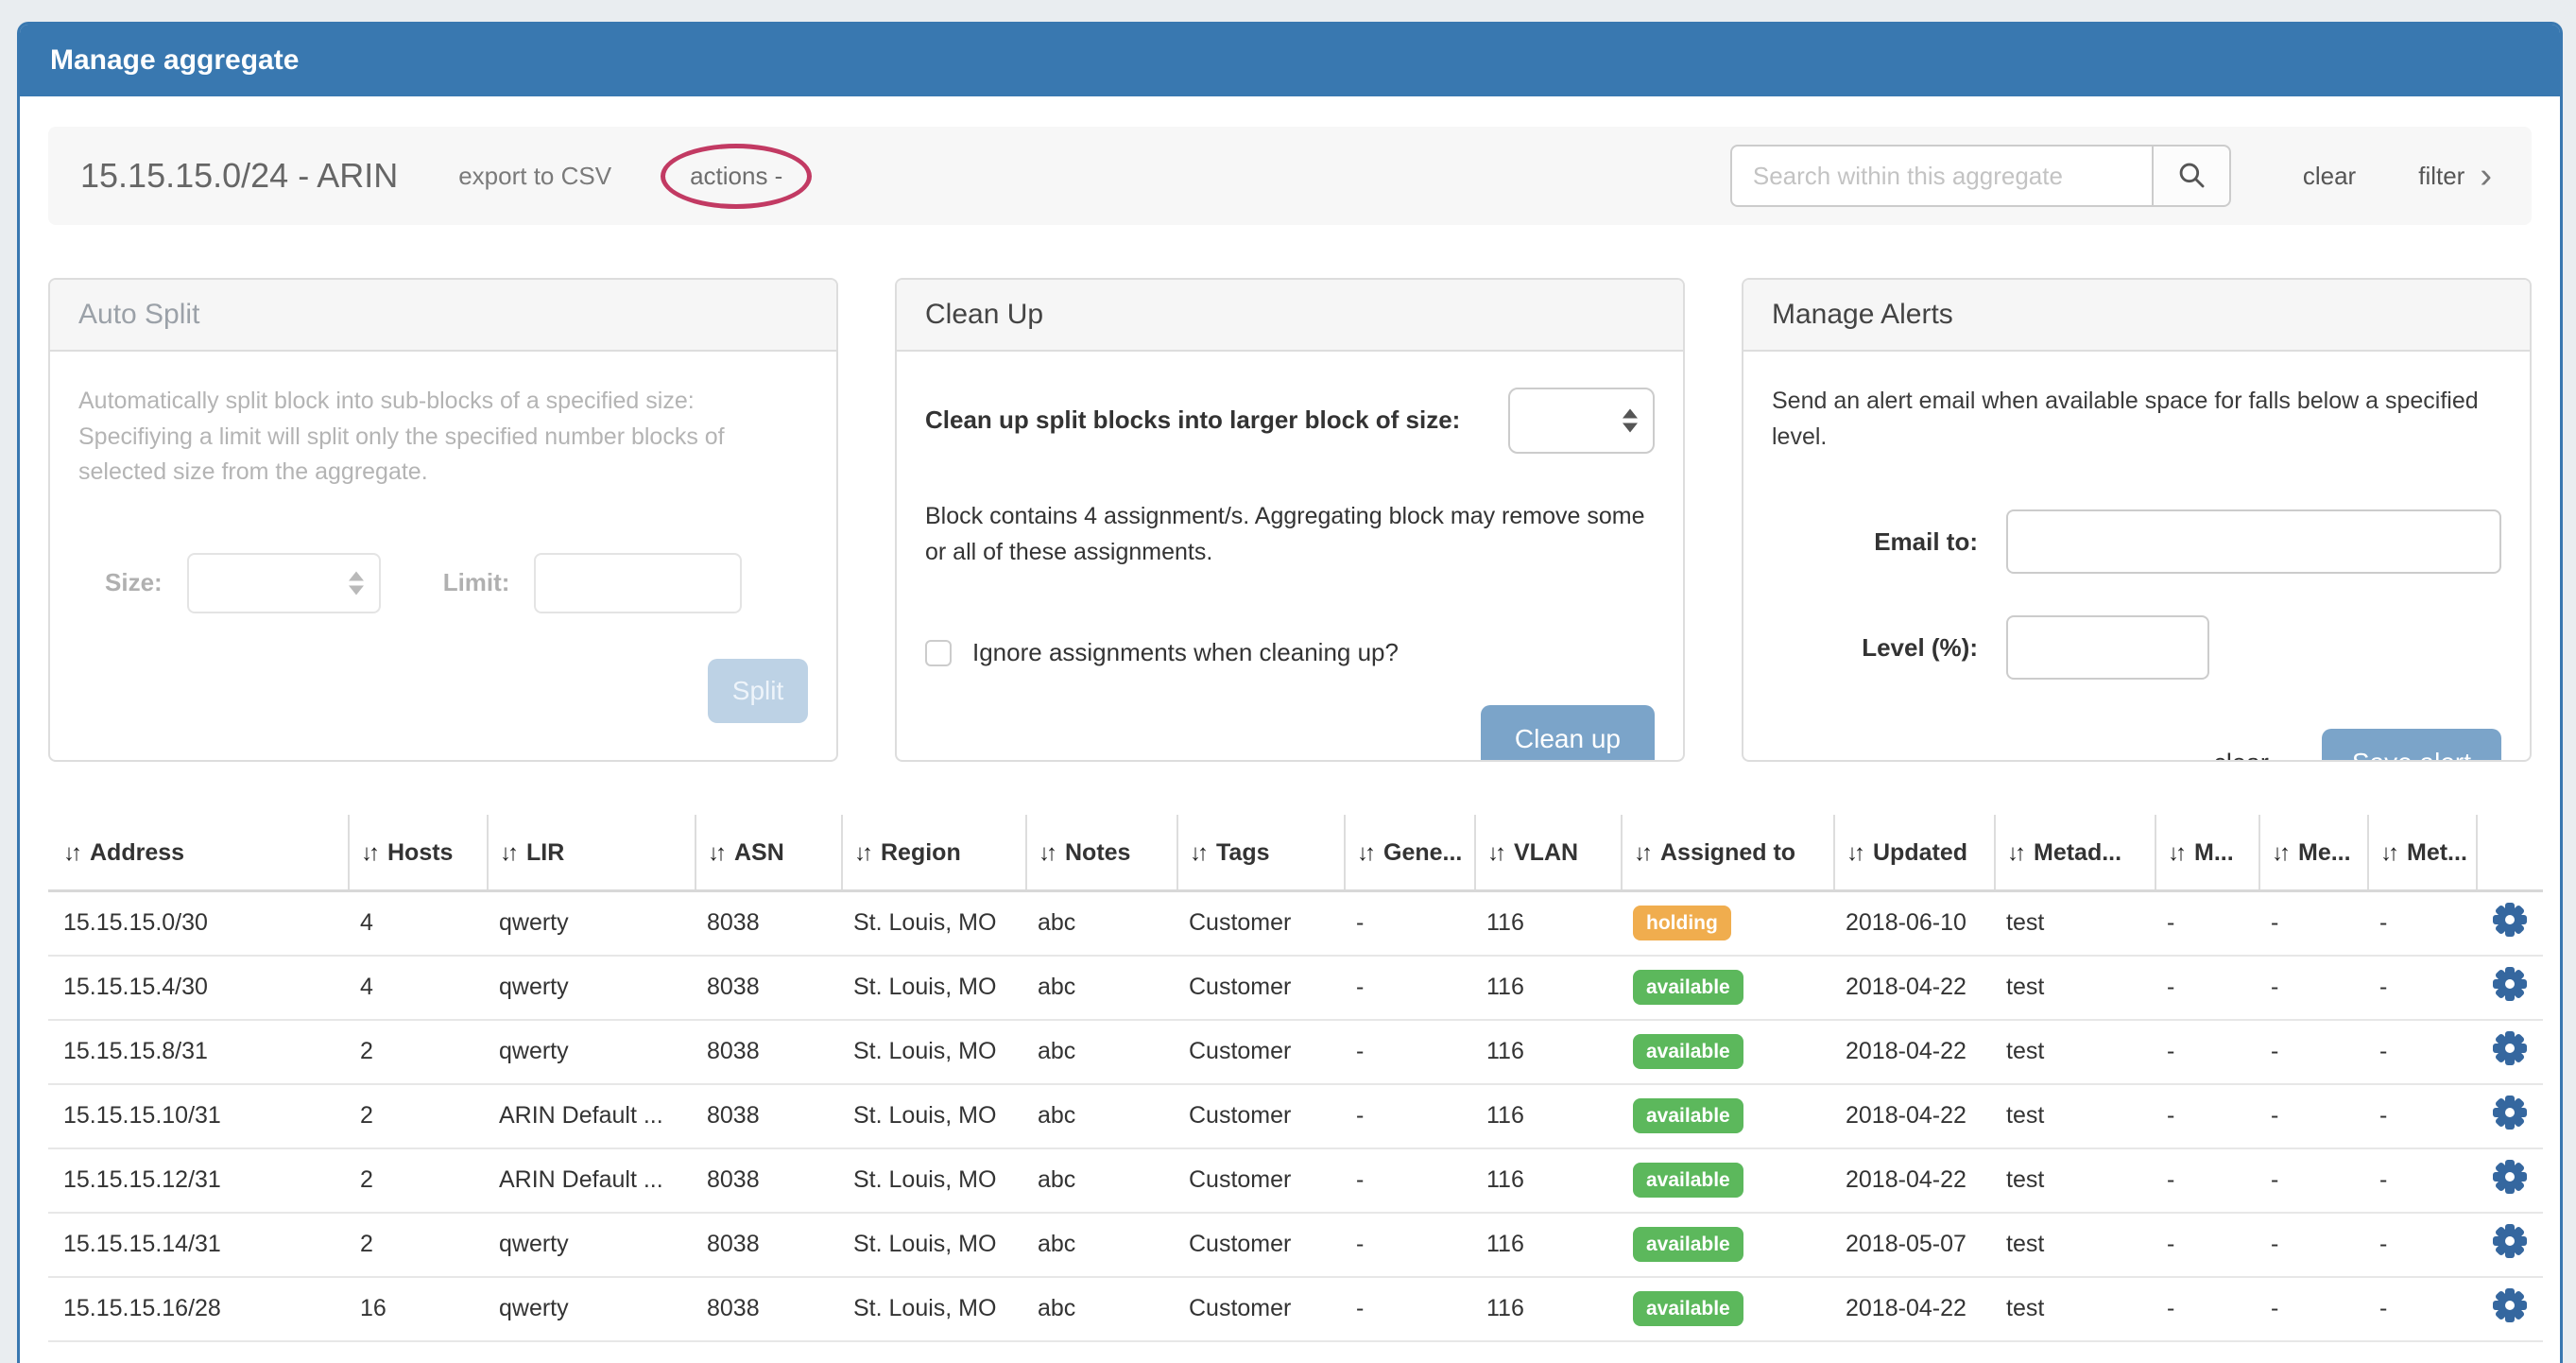  I want to click on status-badge: holding, so click(1682, 924).